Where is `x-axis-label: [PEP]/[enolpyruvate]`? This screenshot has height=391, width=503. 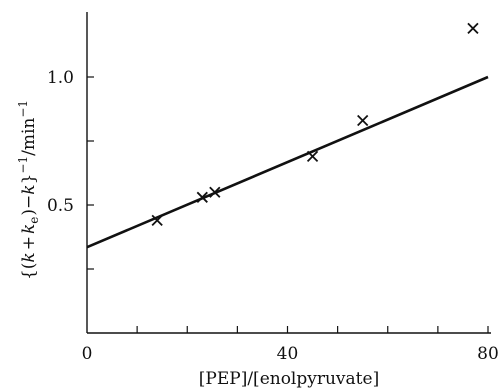
x-axis-label: [PEP]/[enolpyruvate] is located at coordinates (289, 379).